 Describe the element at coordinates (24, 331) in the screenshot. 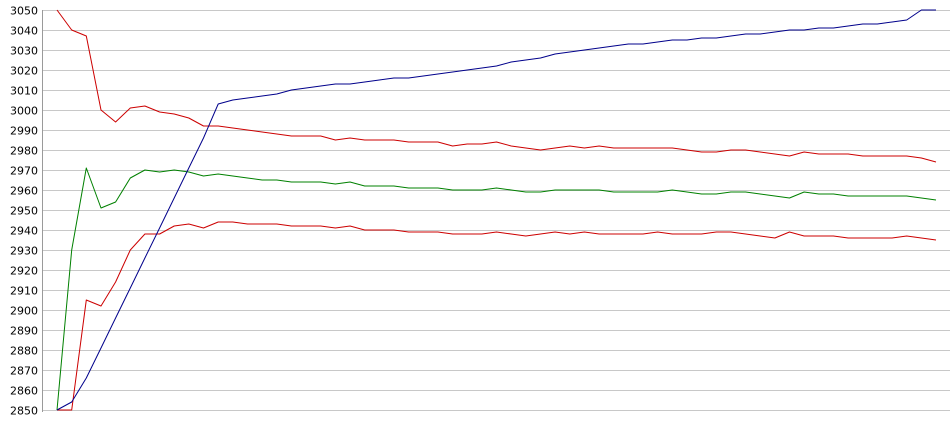

I see `y-tick-label: 2890` at that location.